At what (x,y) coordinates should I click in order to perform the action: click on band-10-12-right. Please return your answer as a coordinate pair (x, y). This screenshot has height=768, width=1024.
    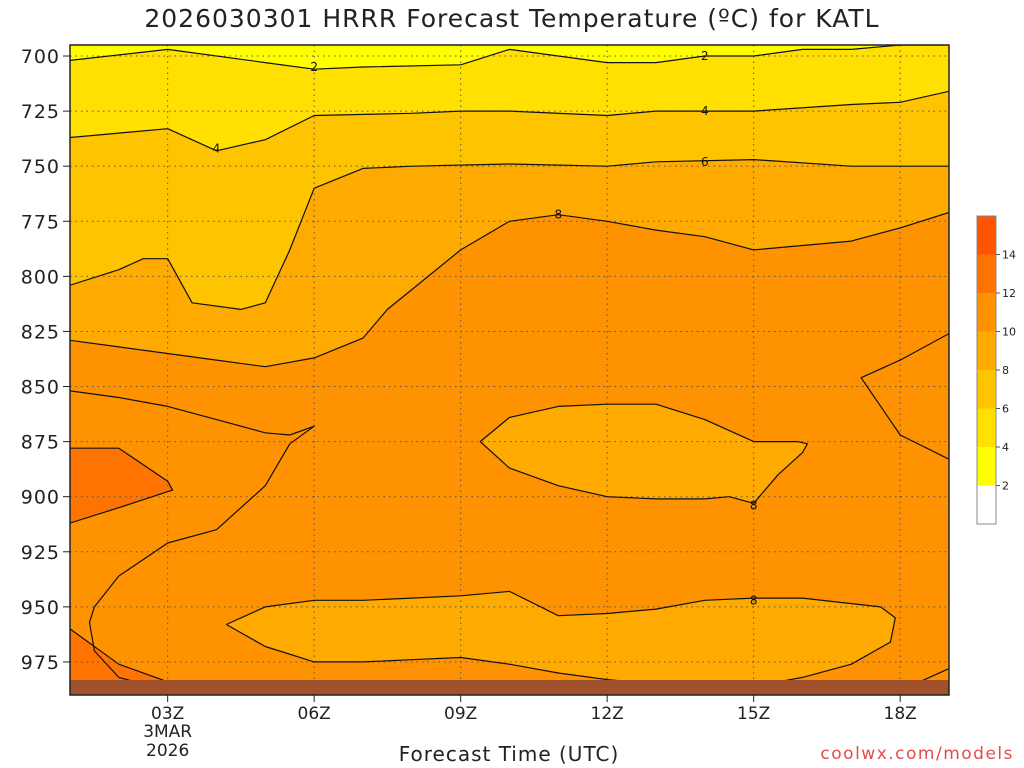
    Looking at the image, I should click on (905, 396).